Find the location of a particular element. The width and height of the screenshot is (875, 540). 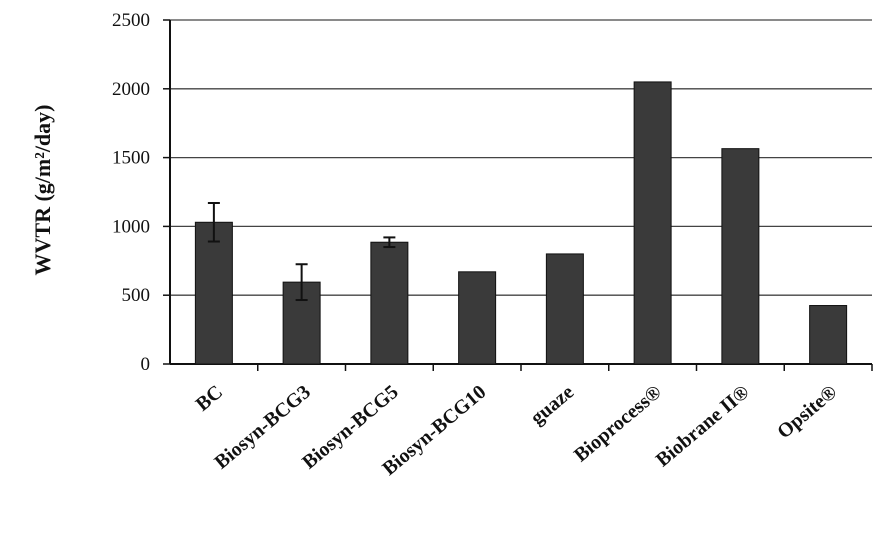

x-category-label-4: guaze is located at coordinates (552, 405).